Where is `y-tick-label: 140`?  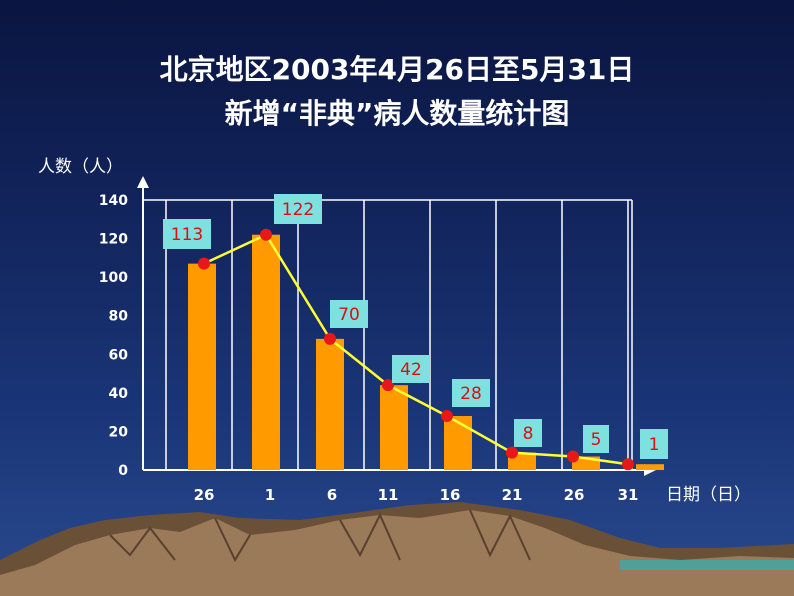
y-tick-label: 140 is located at coordinates (113, 201).